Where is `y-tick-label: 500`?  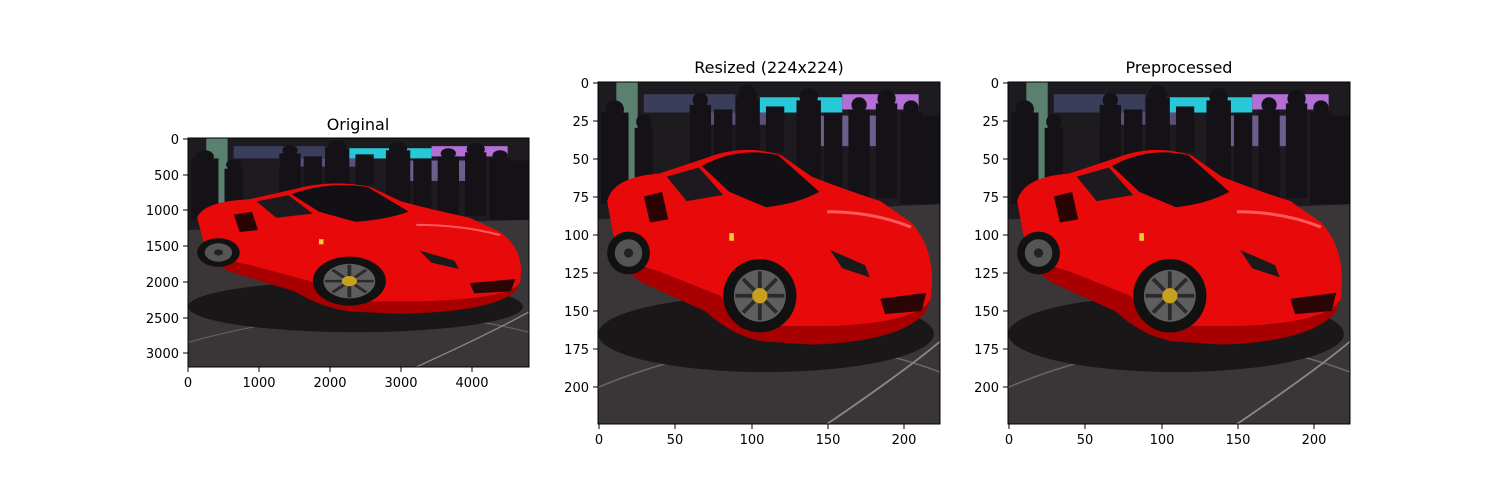
y-tick-label: 500 is located at coordinates (166, 176).